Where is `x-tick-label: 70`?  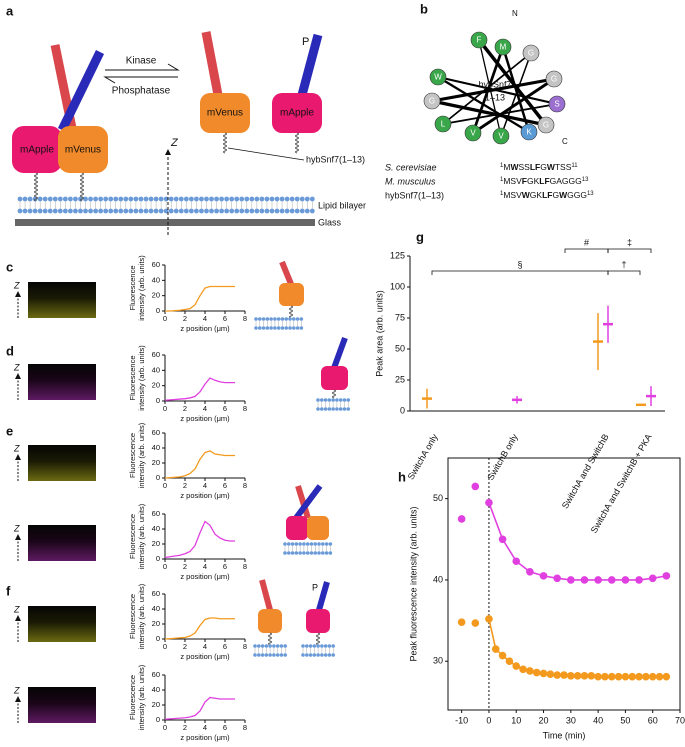 x-tick-label: 70 is located at coordinates (680, 720).